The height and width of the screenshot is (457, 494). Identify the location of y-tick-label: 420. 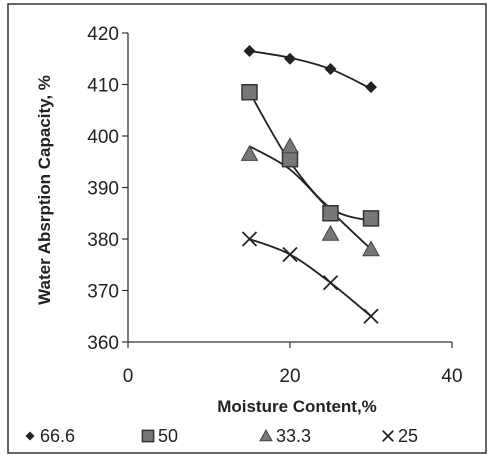
(103, 34).